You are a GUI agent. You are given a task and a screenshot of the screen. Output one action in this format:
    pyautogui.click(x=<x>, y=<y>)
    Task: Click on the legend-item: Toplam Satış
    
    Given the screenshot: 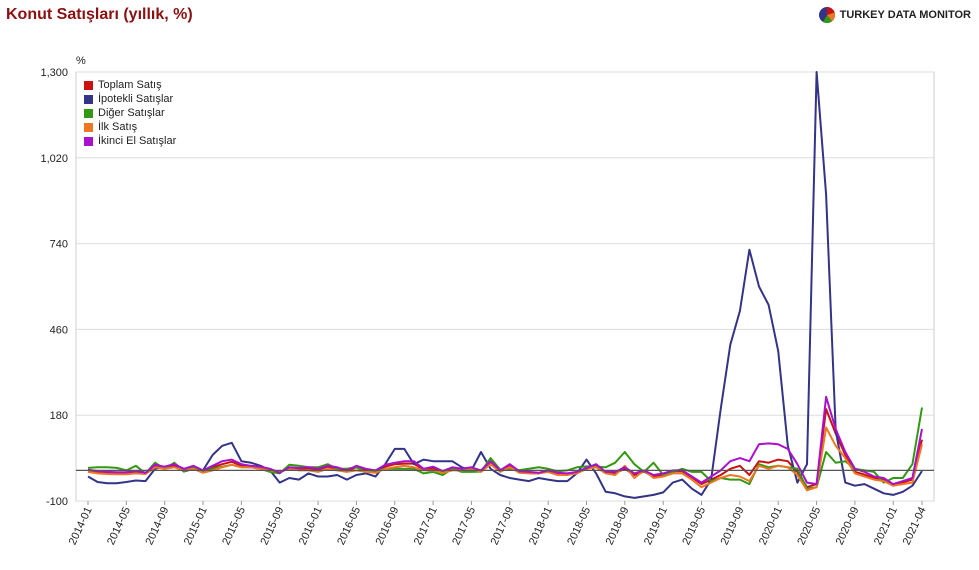 What is the action you would take?
    pyautogui.click(x=130, y=85)
    